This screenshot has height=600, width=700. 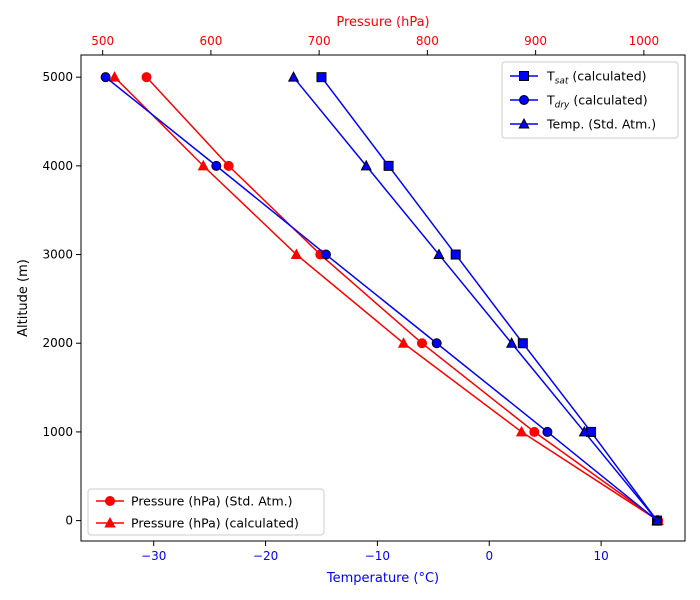 What do you see at coordinates (377, 556) in the screenshot?
I see `x-bottom-tick-label: −10` at bounding box center [377, 556].